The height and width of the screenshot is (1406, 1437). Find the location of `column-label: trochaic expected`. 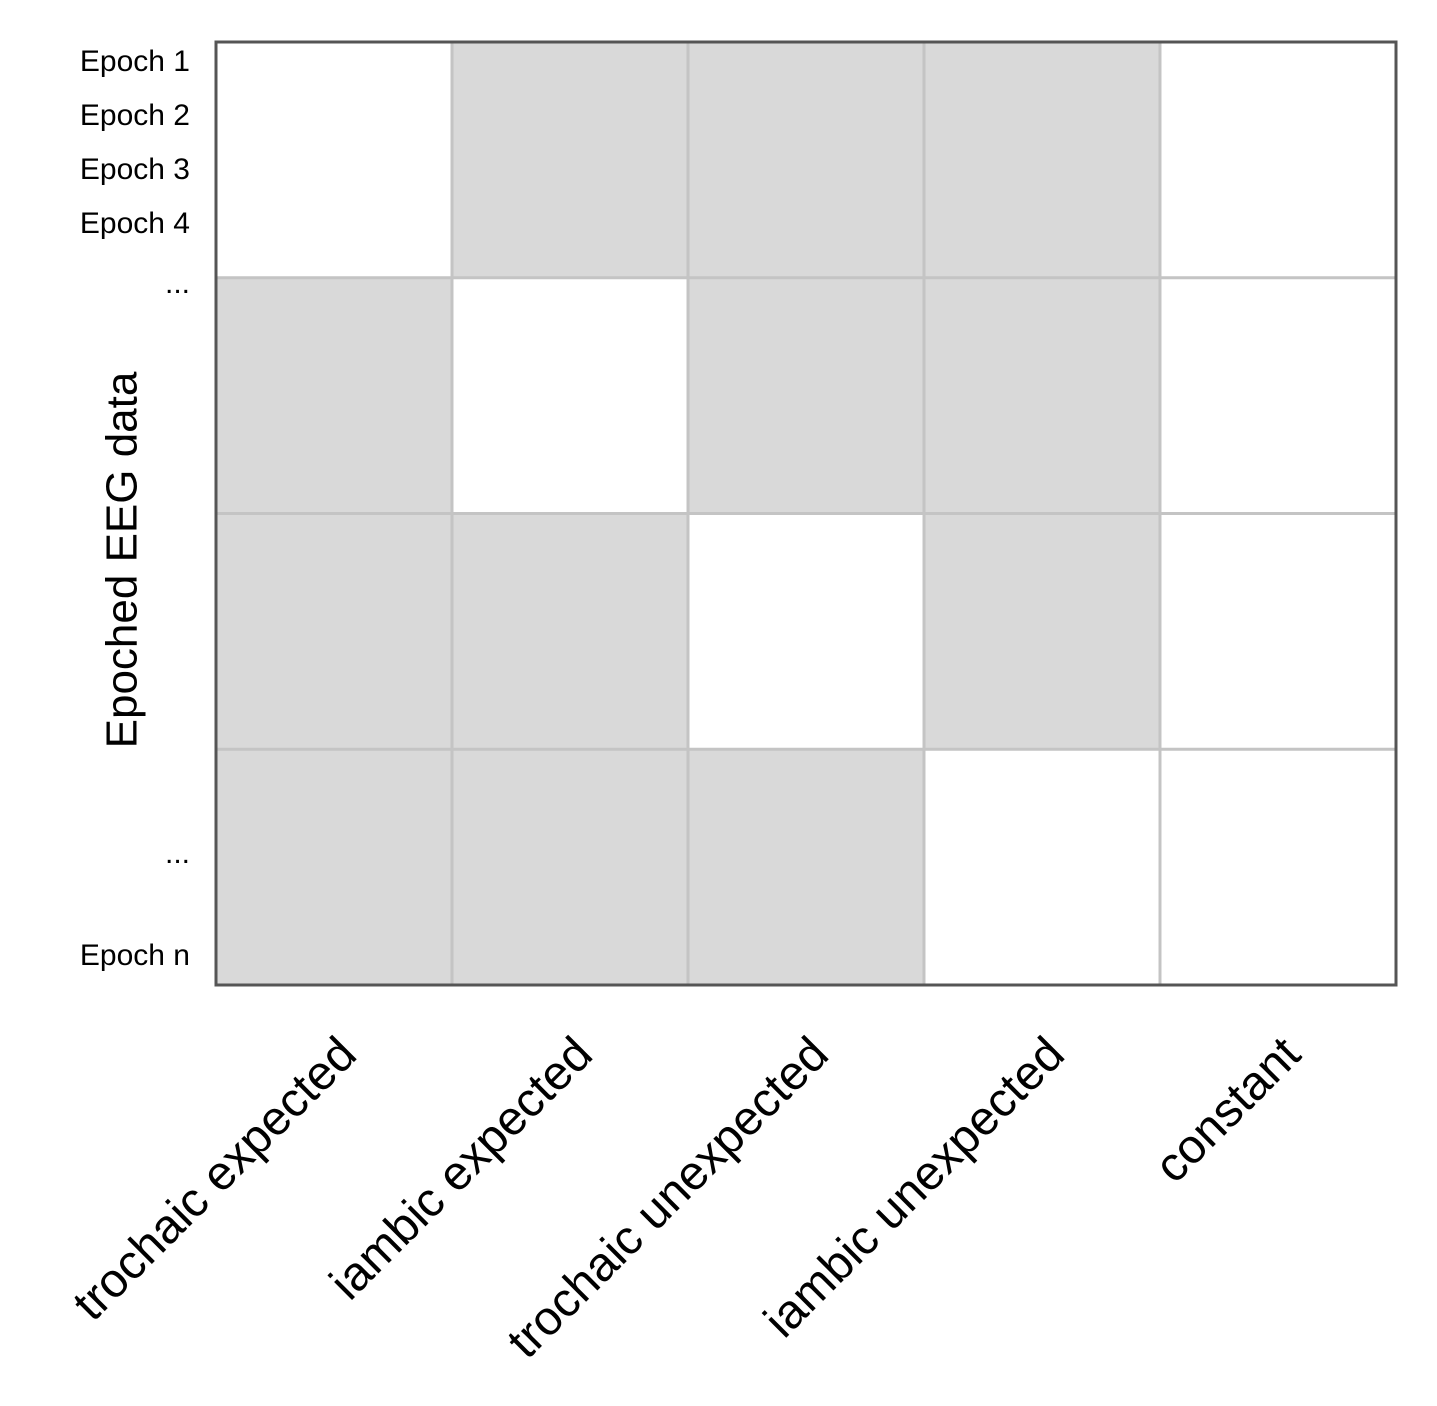

column-label: trochaic expected is located at coordinates (215, 1179).